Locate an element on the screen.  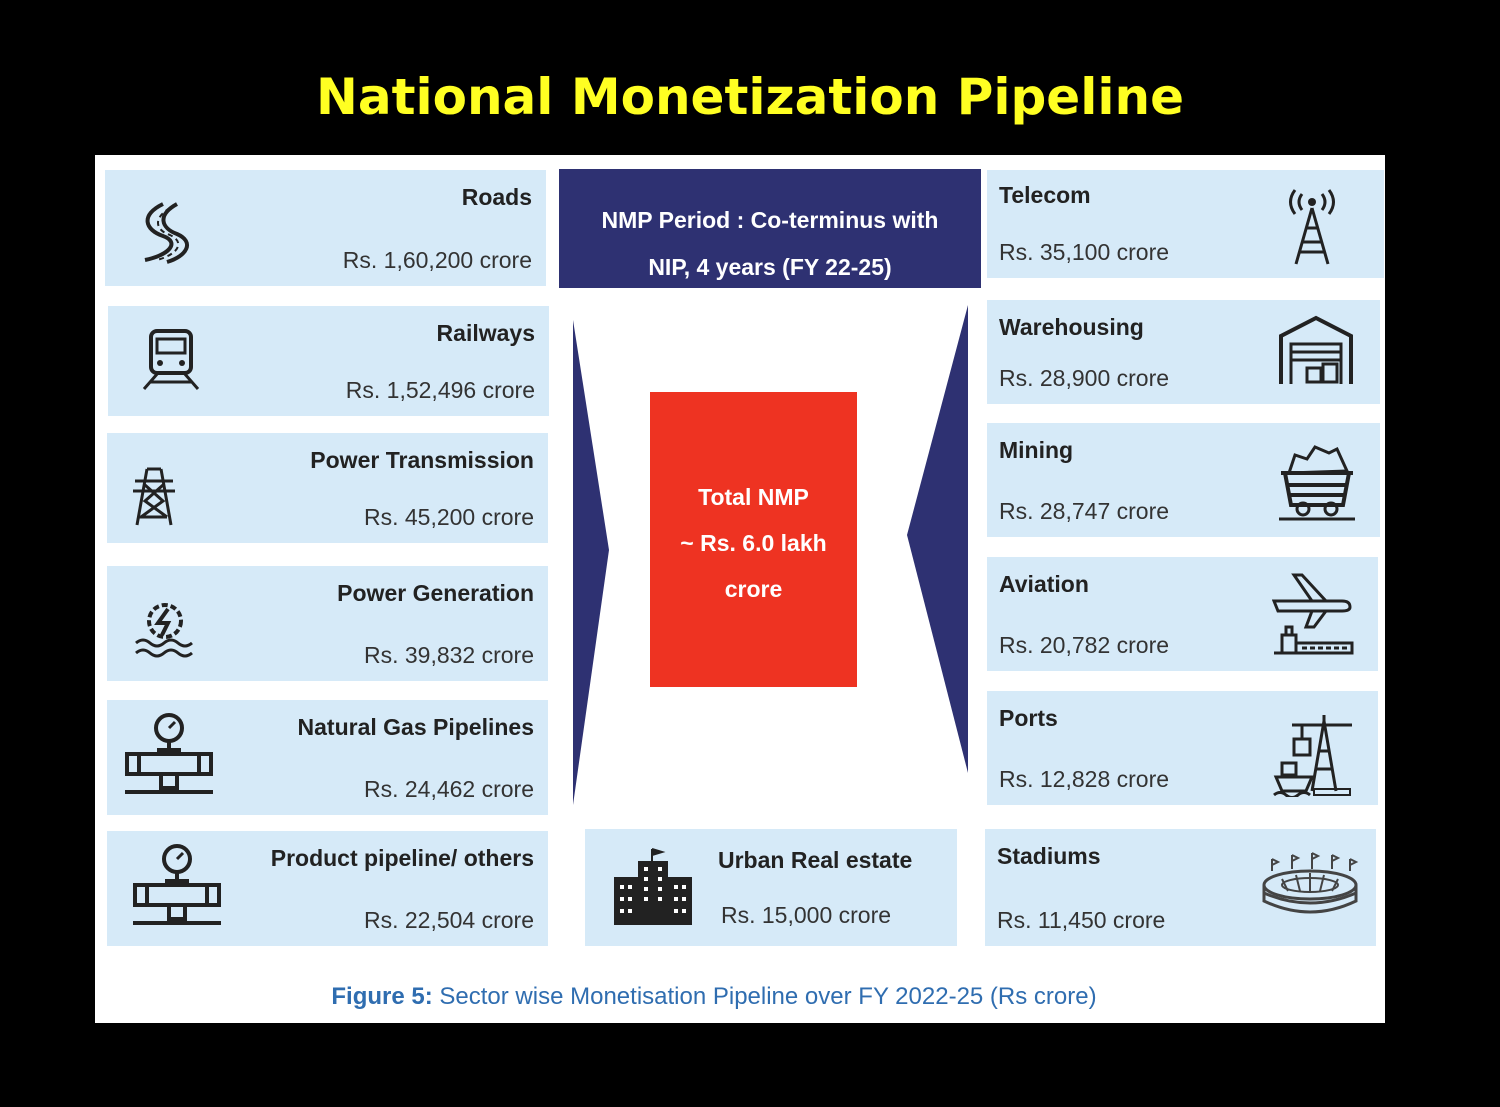
sector-value: Rs. 22,504 crore is located at coordinates (448, 920).